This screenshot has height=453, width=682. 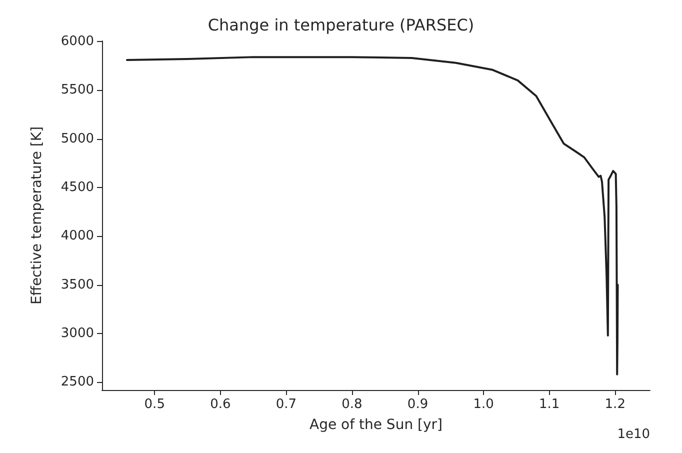 I want to click on x-tick-label: 0.5, so click(x=154, y=404).